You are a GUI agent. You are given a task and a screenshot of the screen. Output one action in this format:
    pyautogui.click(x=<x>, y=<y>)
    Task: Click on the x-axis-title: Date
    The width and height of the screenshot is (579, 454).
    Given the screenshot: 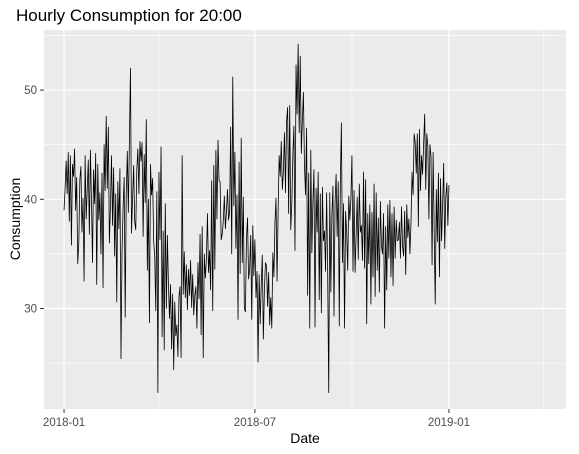 What is the action you would take?
    pyautogui.click(x=305, y=438)
    